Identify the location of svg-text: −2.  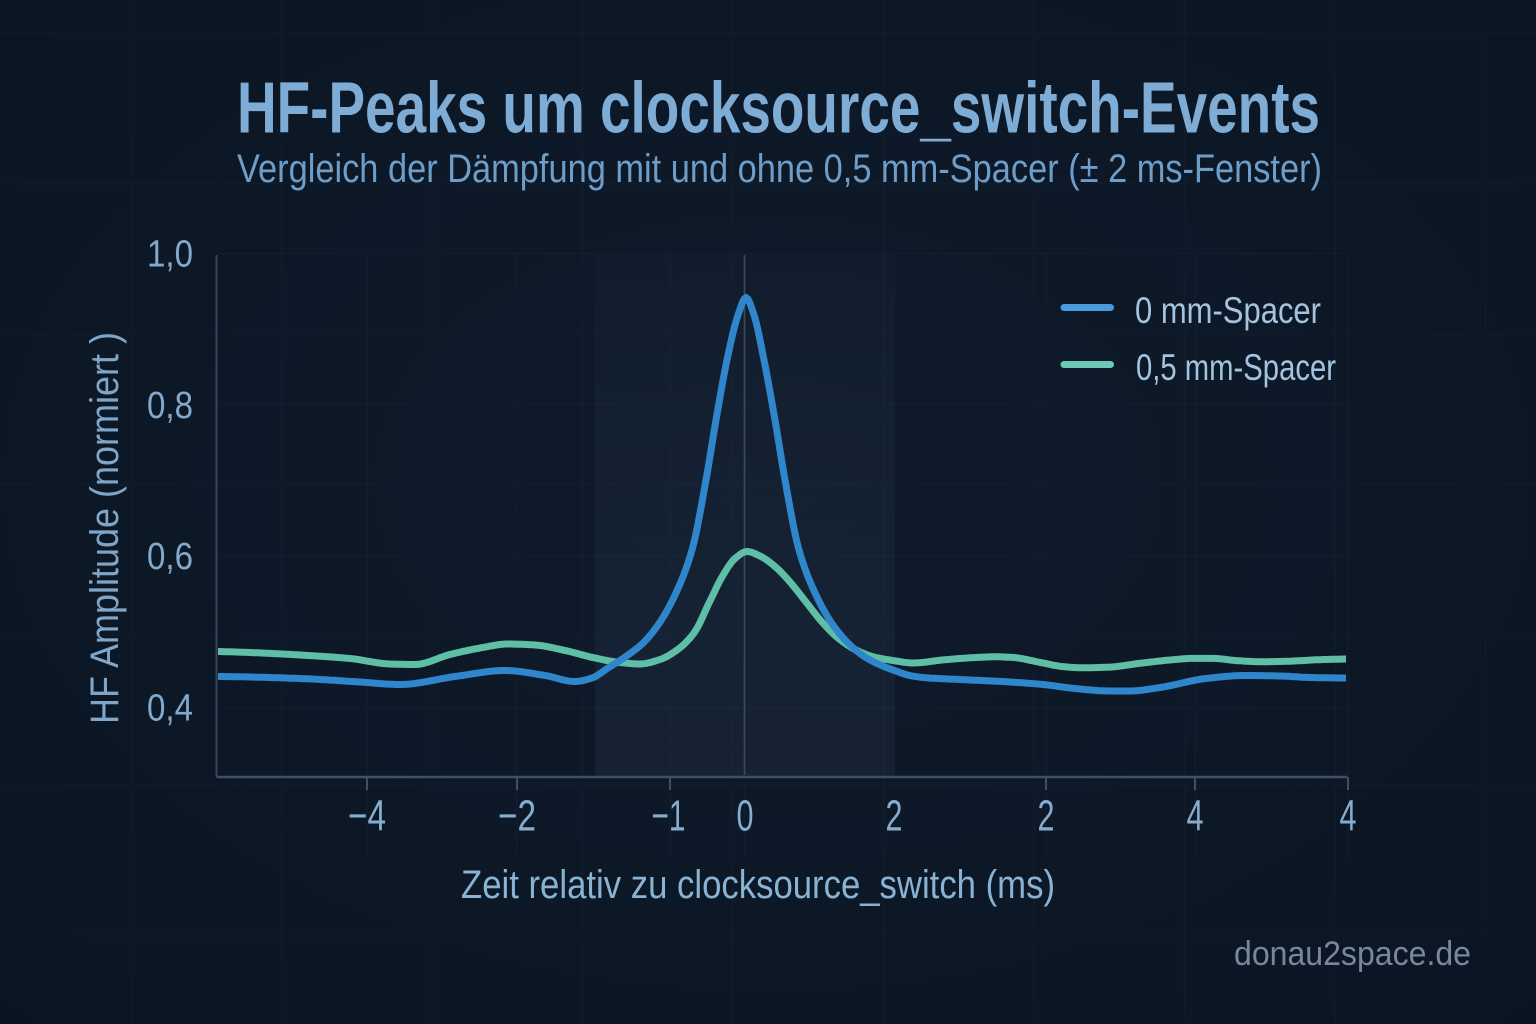
(517, 816).